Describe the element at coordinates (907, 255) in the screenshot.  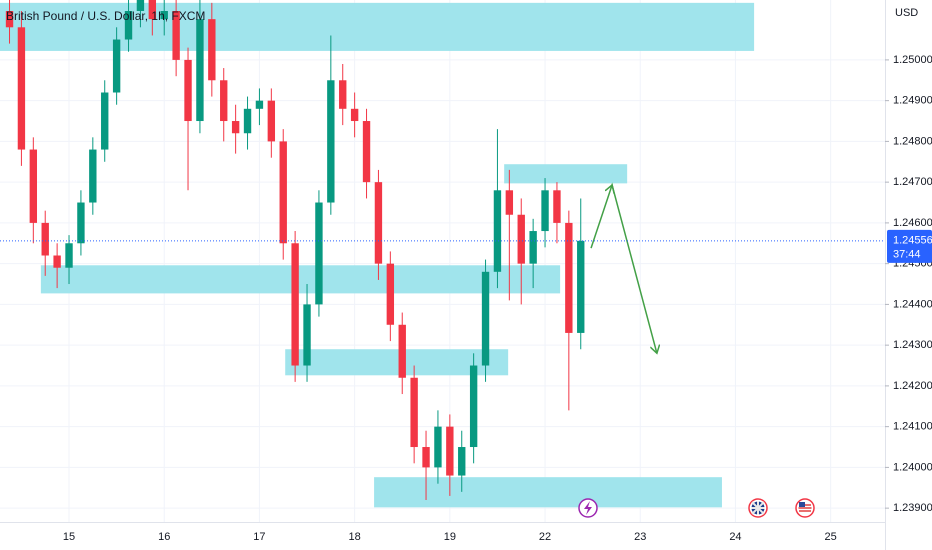
I see `countdown-label: 37:44` at that location.